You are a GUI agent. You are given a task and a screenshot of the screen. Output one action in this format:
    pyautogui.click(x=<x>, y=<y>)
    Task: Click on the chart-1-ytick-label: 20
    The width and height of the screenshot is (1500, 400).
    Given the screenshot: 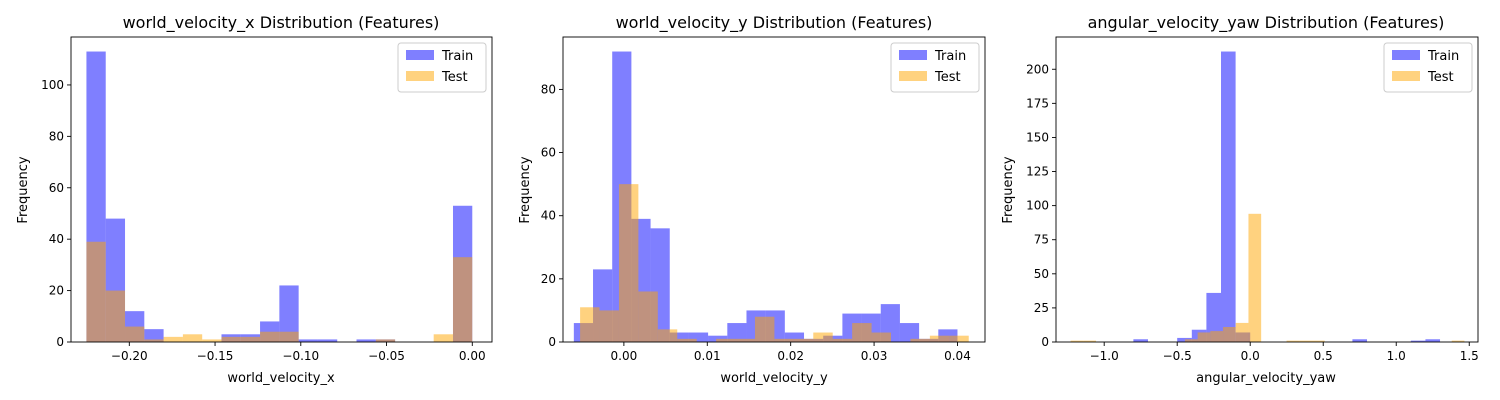 What is the action you would take?
    pyautogui.click(x=56, y=291)
    